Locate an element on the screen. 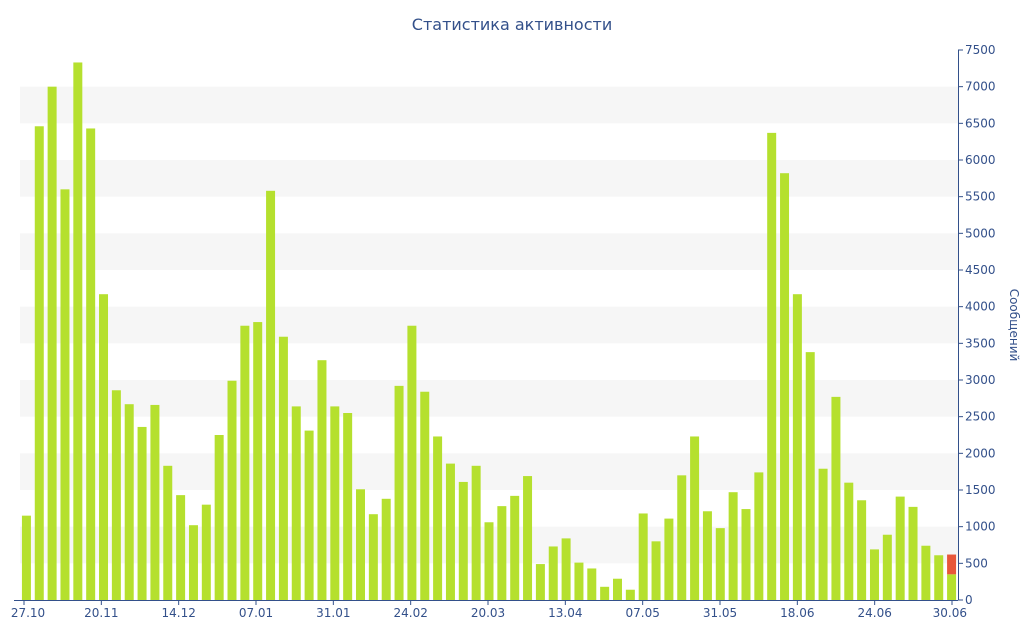 This screenshot has width=1024, height=640. chart-title: Статистика активности is located at coordinates (512, 24).